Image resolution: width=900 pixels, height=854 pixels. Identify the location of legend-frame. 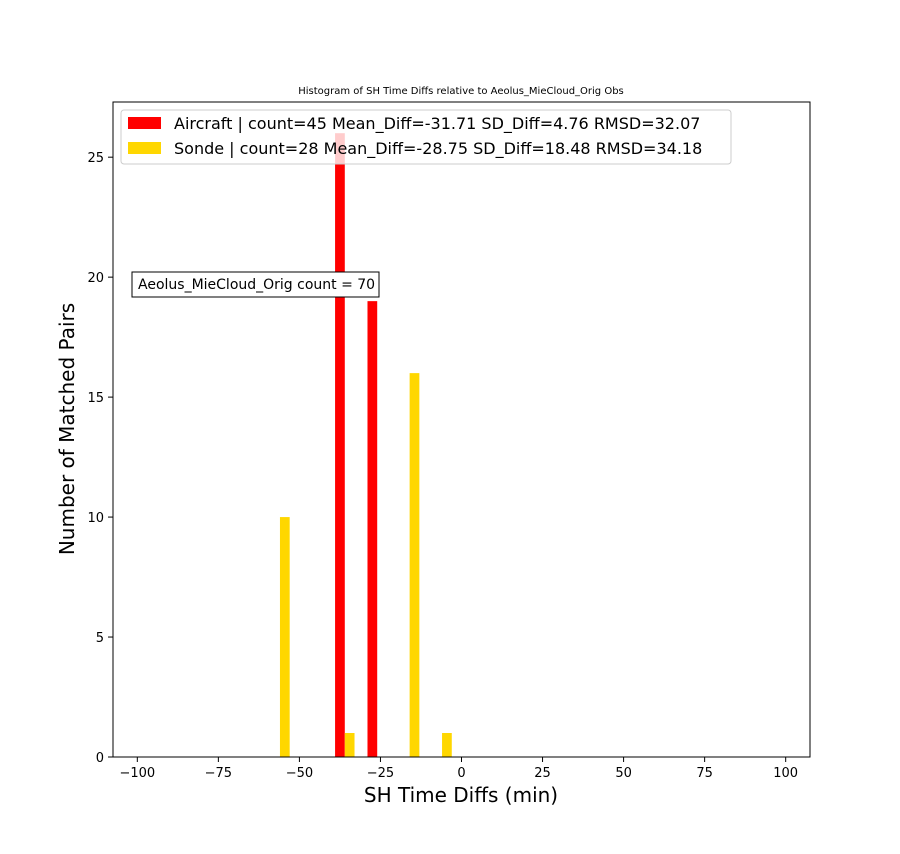
(426, 137).